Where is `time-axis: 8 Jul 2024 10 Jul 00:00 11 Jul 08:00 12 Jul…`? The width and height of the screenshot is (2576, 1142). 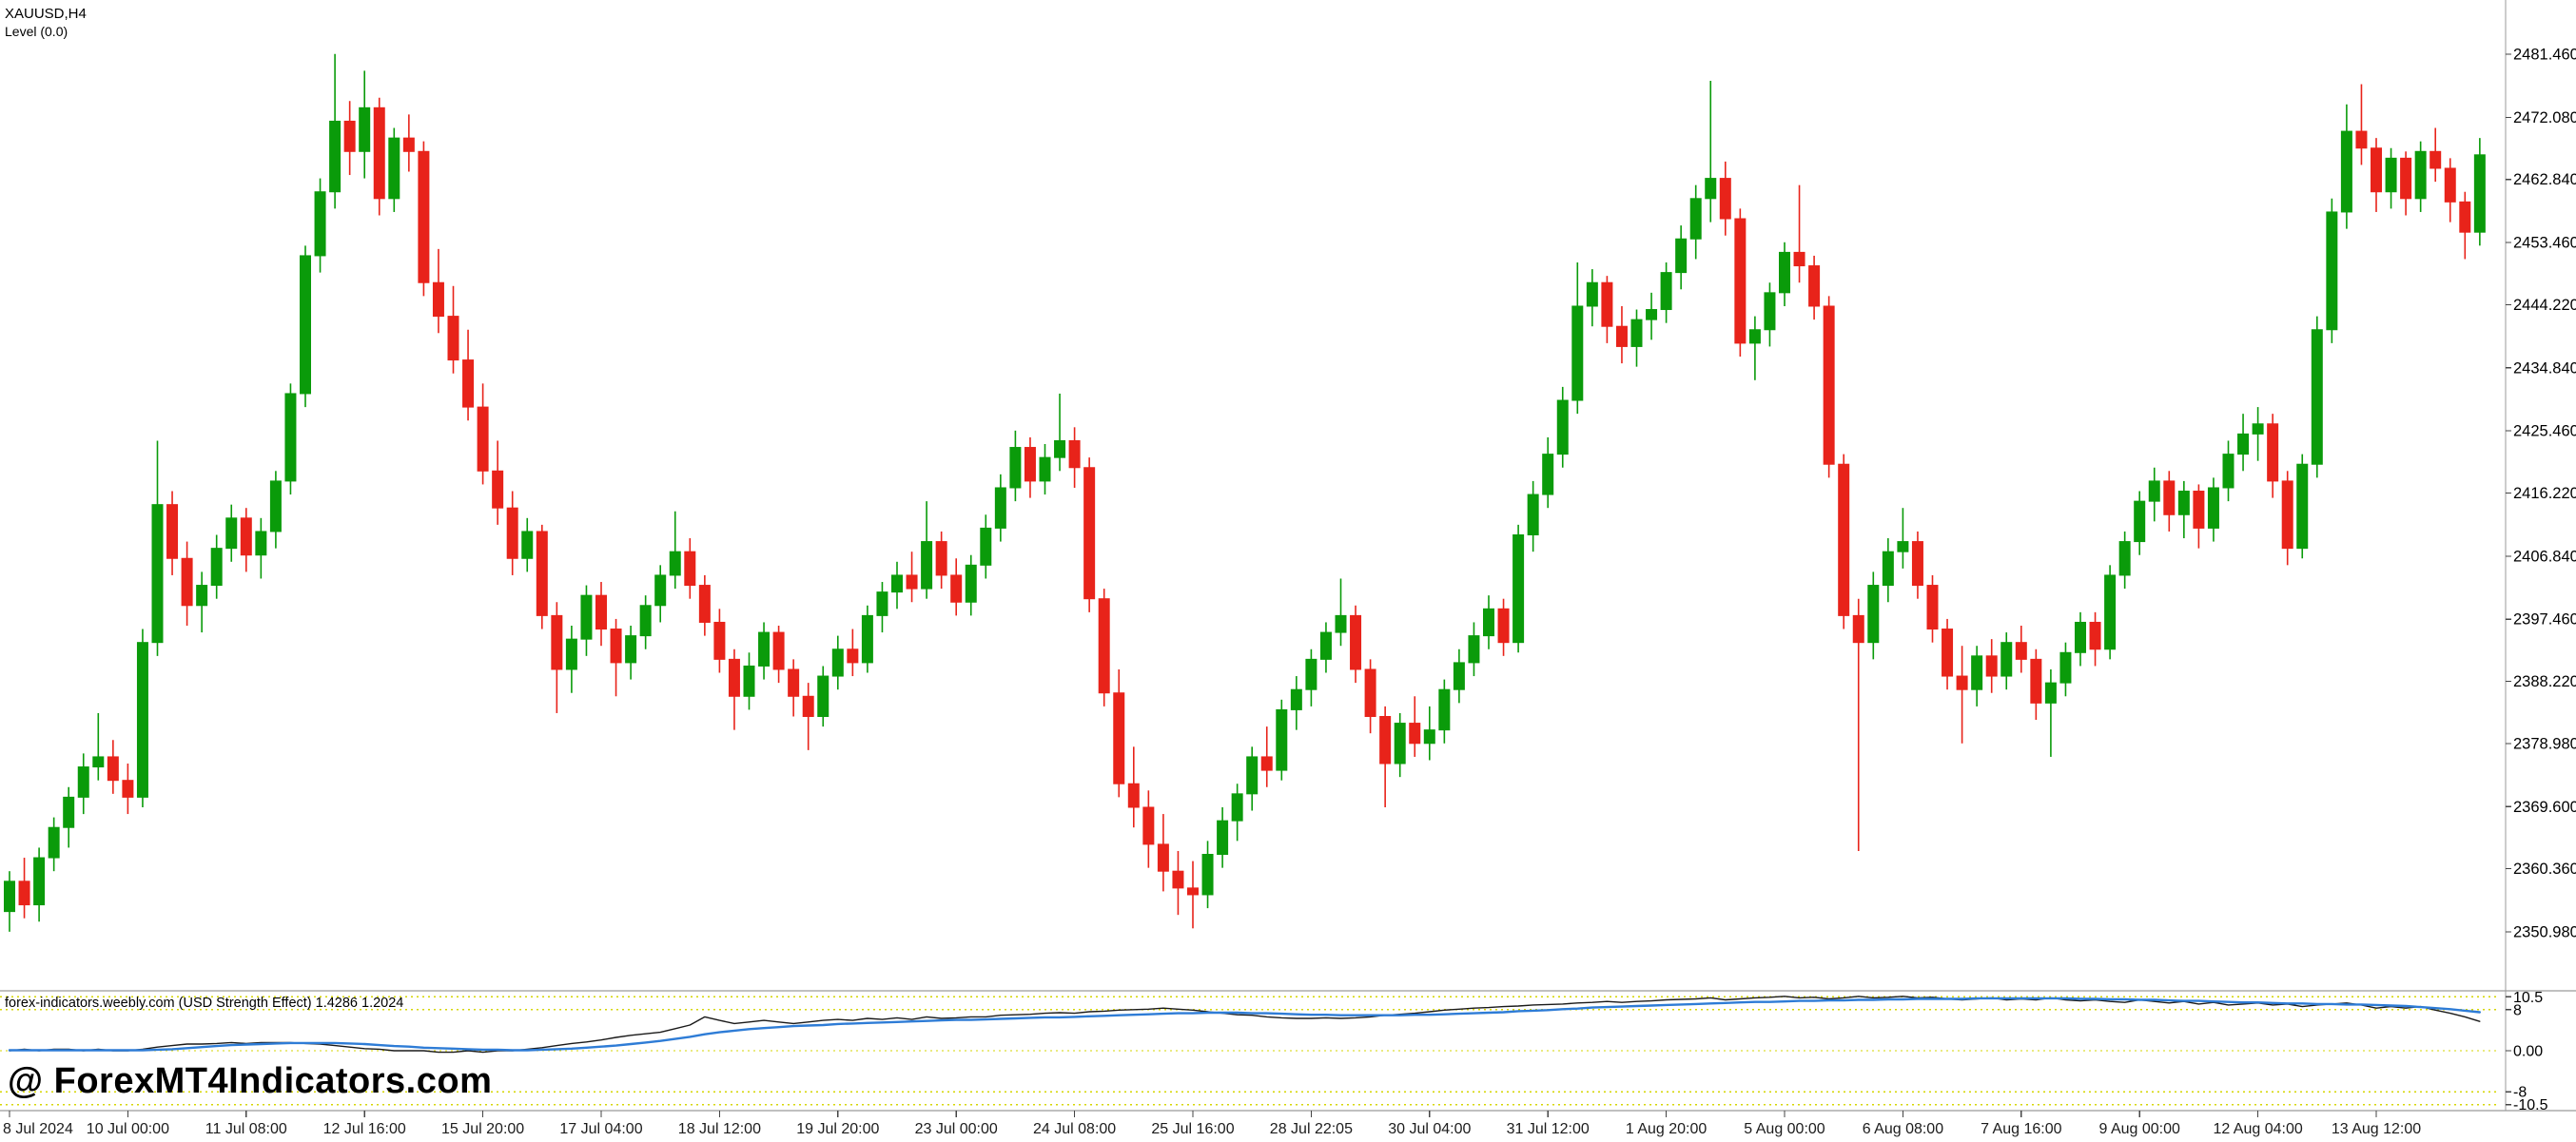
time-axis: 8 Jul 2024 10 Jul 00:00 11 Jul 08:00 12 Jul… is located at coordinates (1212, 1124).